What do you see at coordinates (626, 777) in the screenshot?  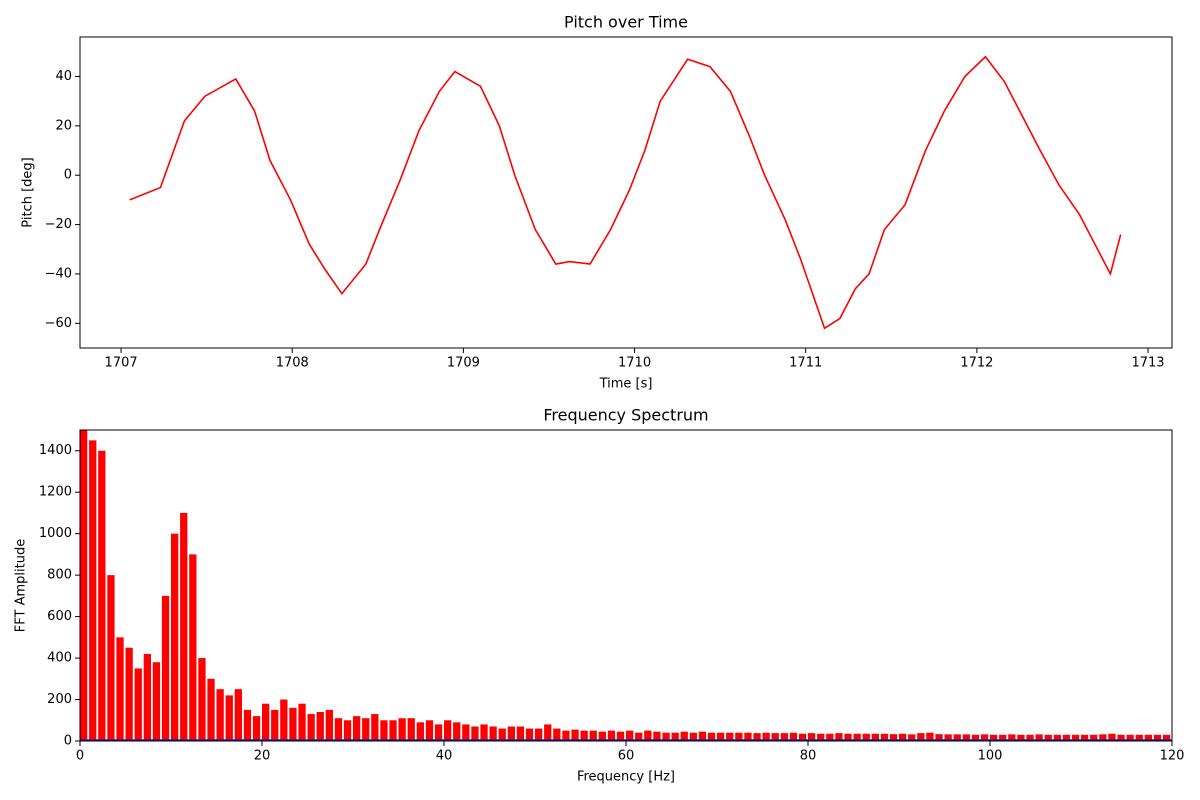 I see `x-axis-label: Frequency [Hz]` at bounding box center [626, 777].